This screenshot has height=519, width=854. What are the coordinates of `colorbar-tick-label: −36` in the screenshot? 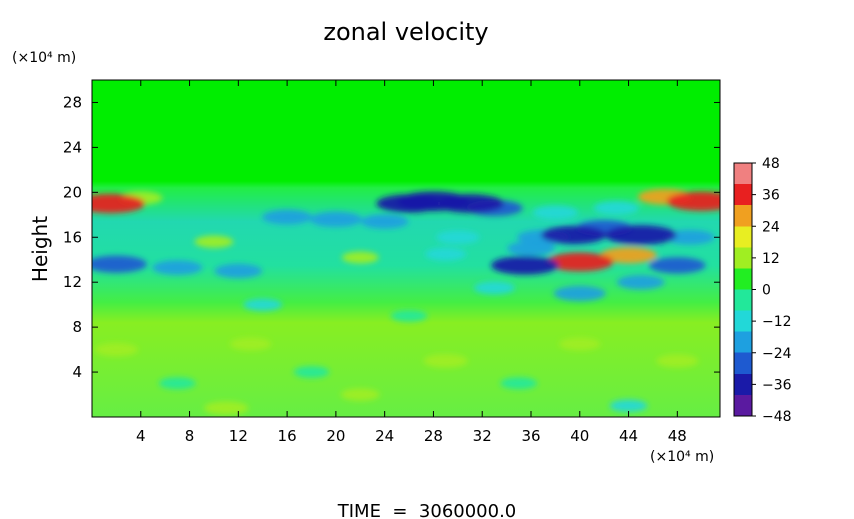 It's located at (777, 385).